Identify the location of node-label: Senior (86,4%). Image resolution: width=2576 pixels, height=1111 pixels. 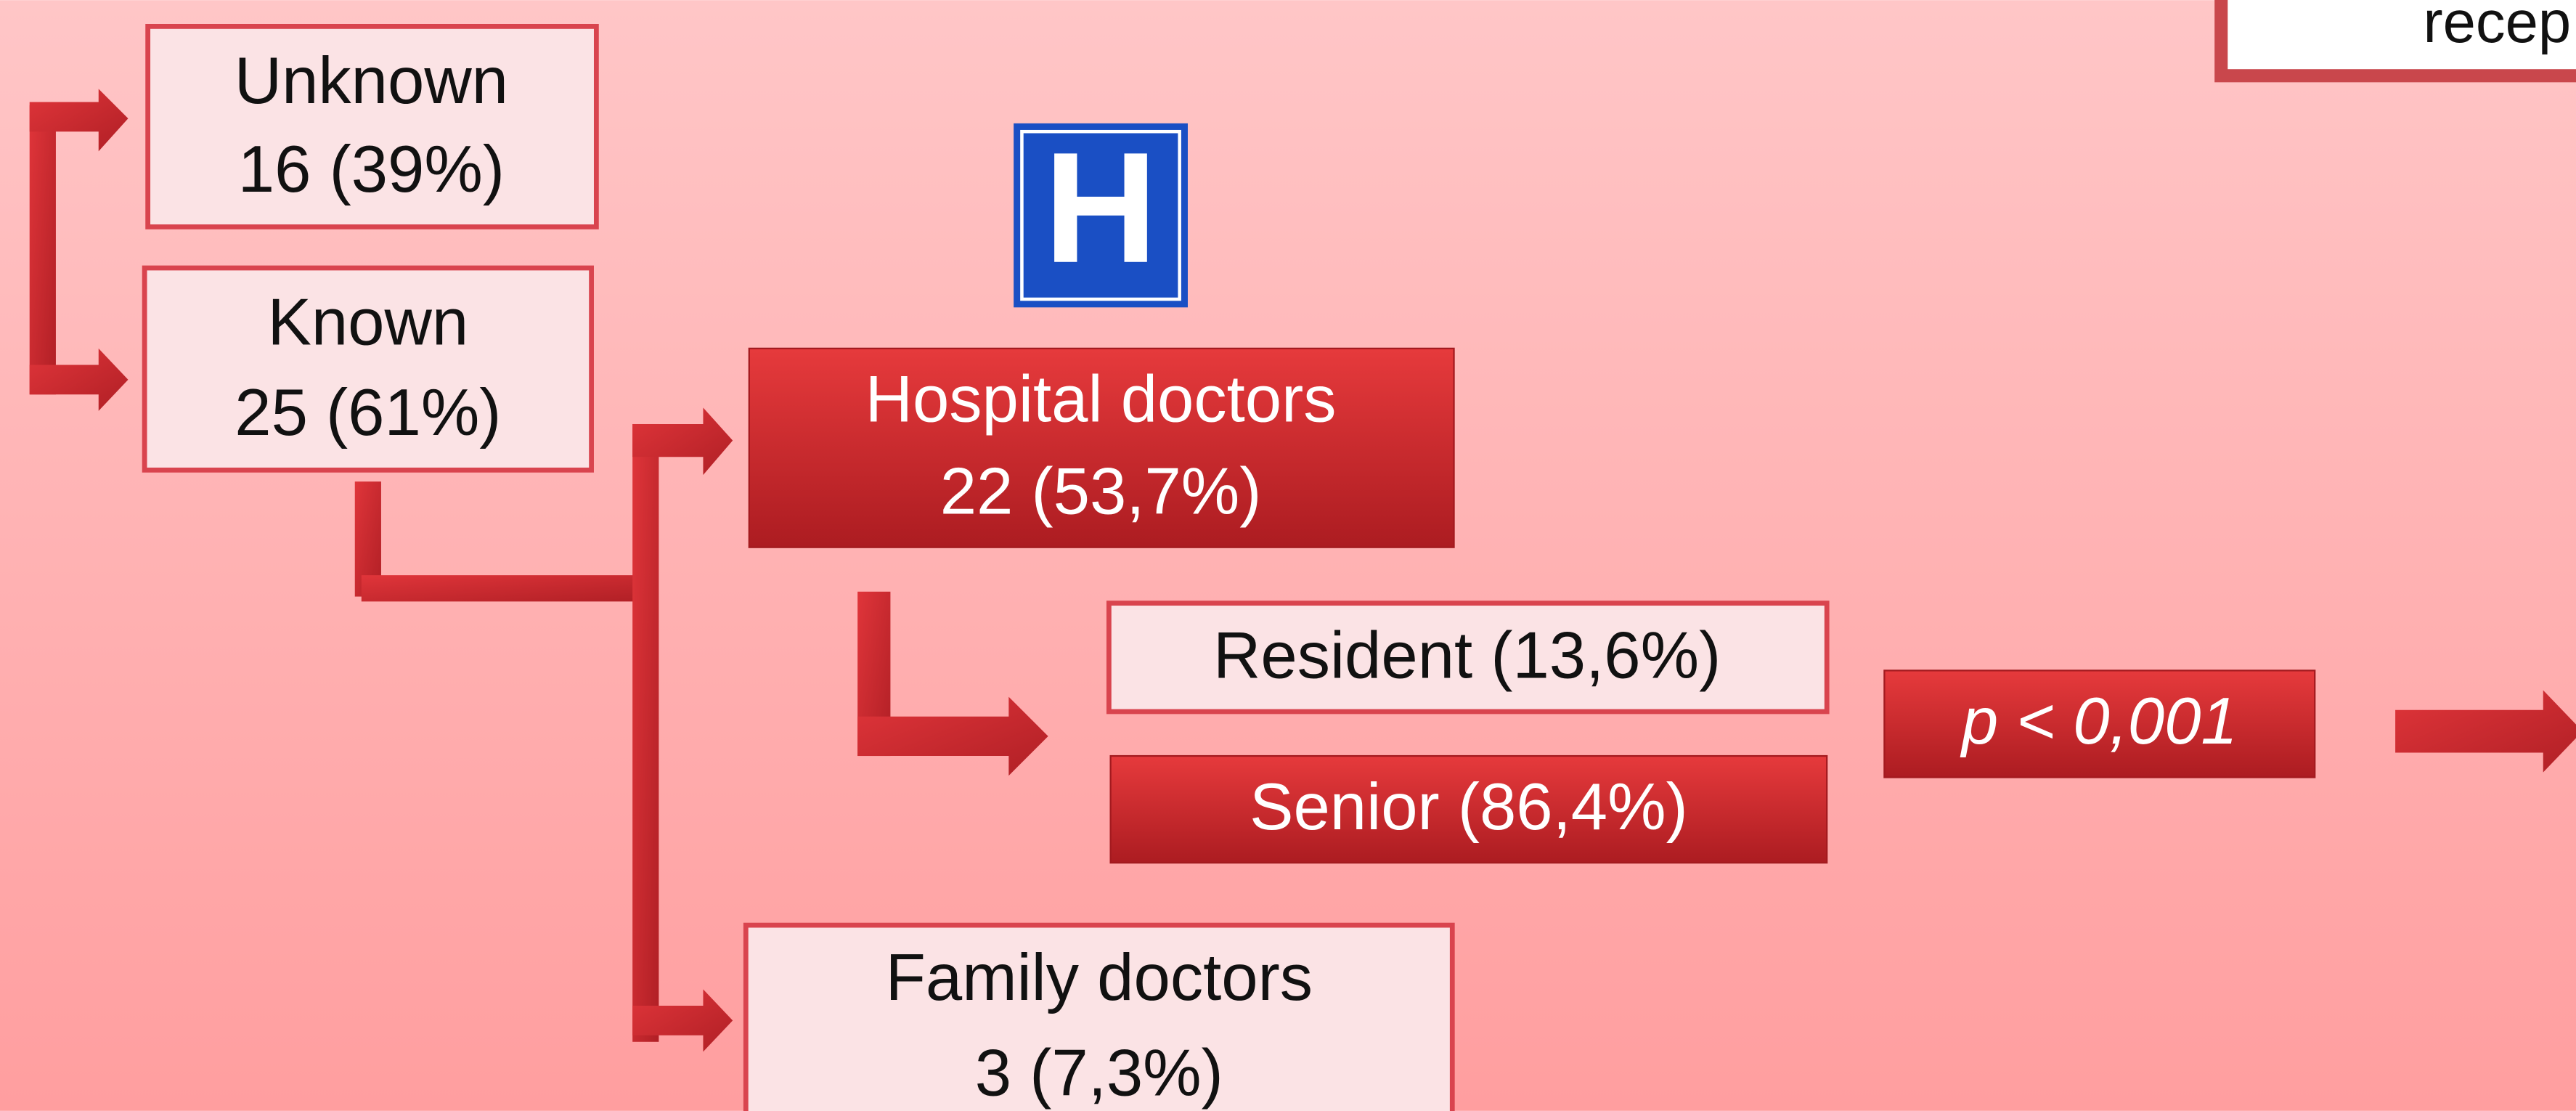
(1469, 807).